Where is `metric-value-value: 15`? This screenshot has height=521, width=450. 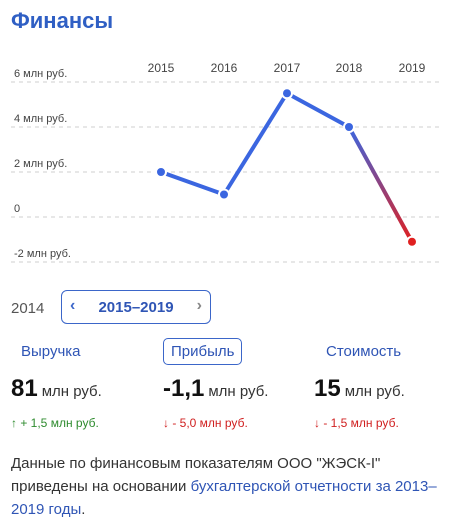 metric-value-value: 15 is located at coordinates (327, 388).